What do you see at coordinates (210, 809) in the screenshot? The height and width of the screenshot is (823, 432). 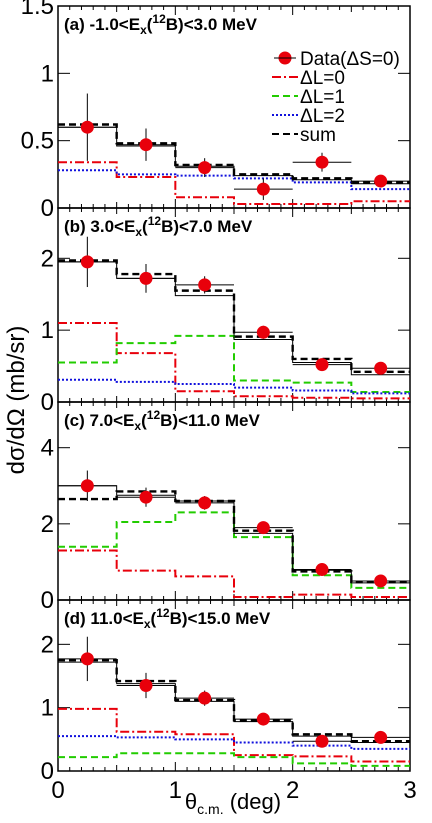 I see `x-axis-label-sub: c.m.` at bounding box center [210, 809].